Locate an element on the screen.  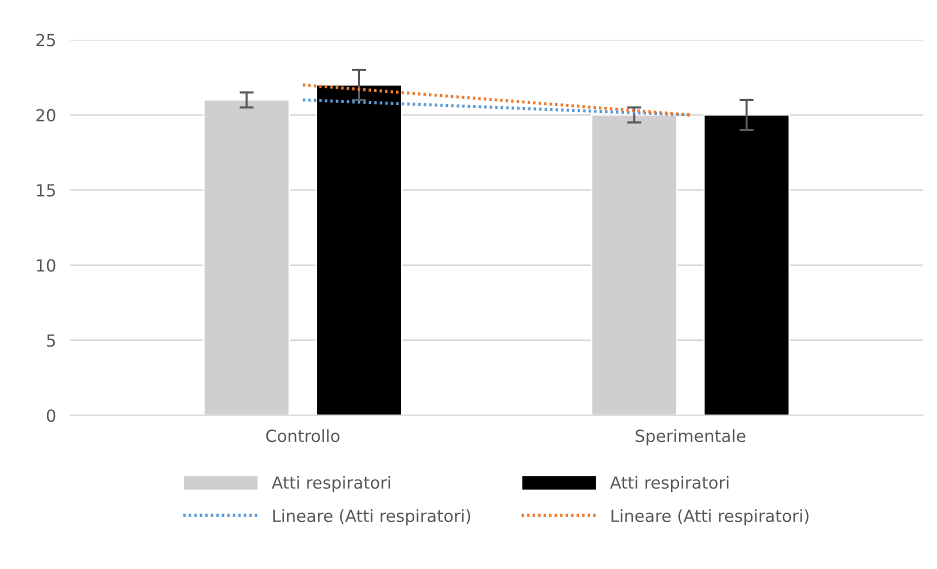
y-tick-label: 25 is located at coordinates (45, 40).